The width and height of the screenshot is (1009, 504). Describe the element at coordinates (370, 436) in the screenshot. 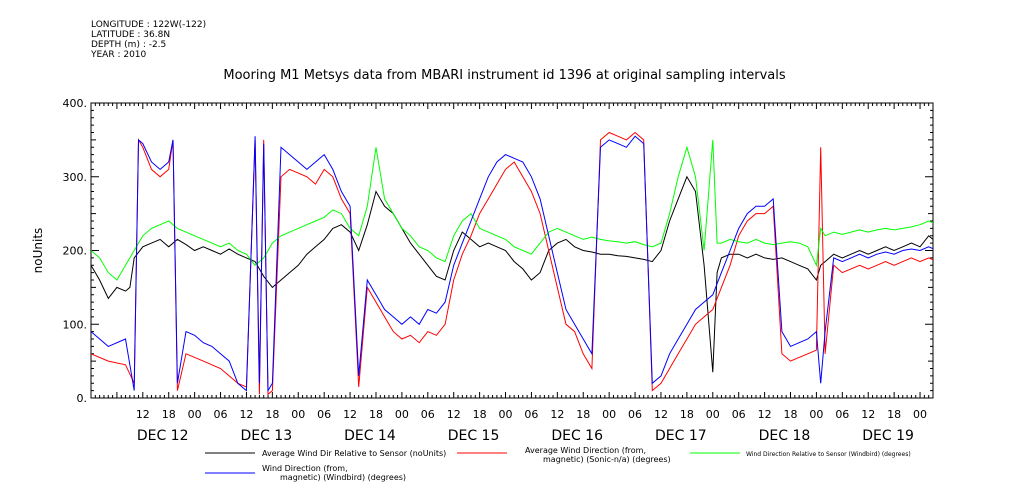

I see `day-label: DEC 14` at that location.